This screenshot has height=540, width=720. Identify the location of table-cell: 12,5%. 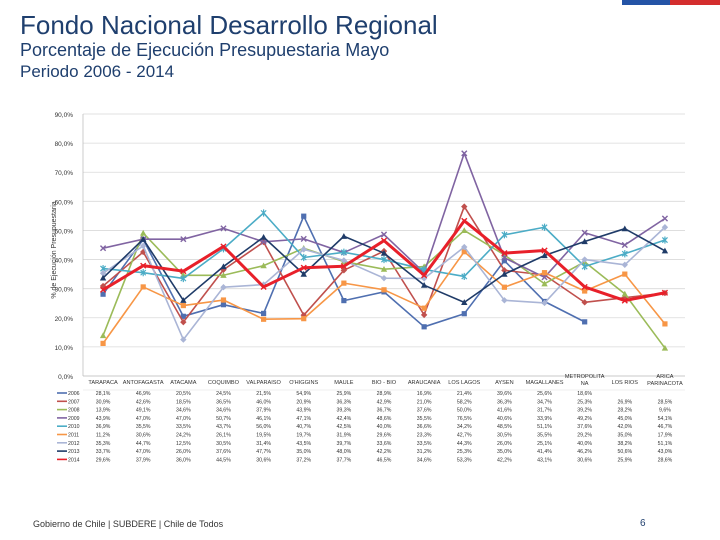
(183, 444).